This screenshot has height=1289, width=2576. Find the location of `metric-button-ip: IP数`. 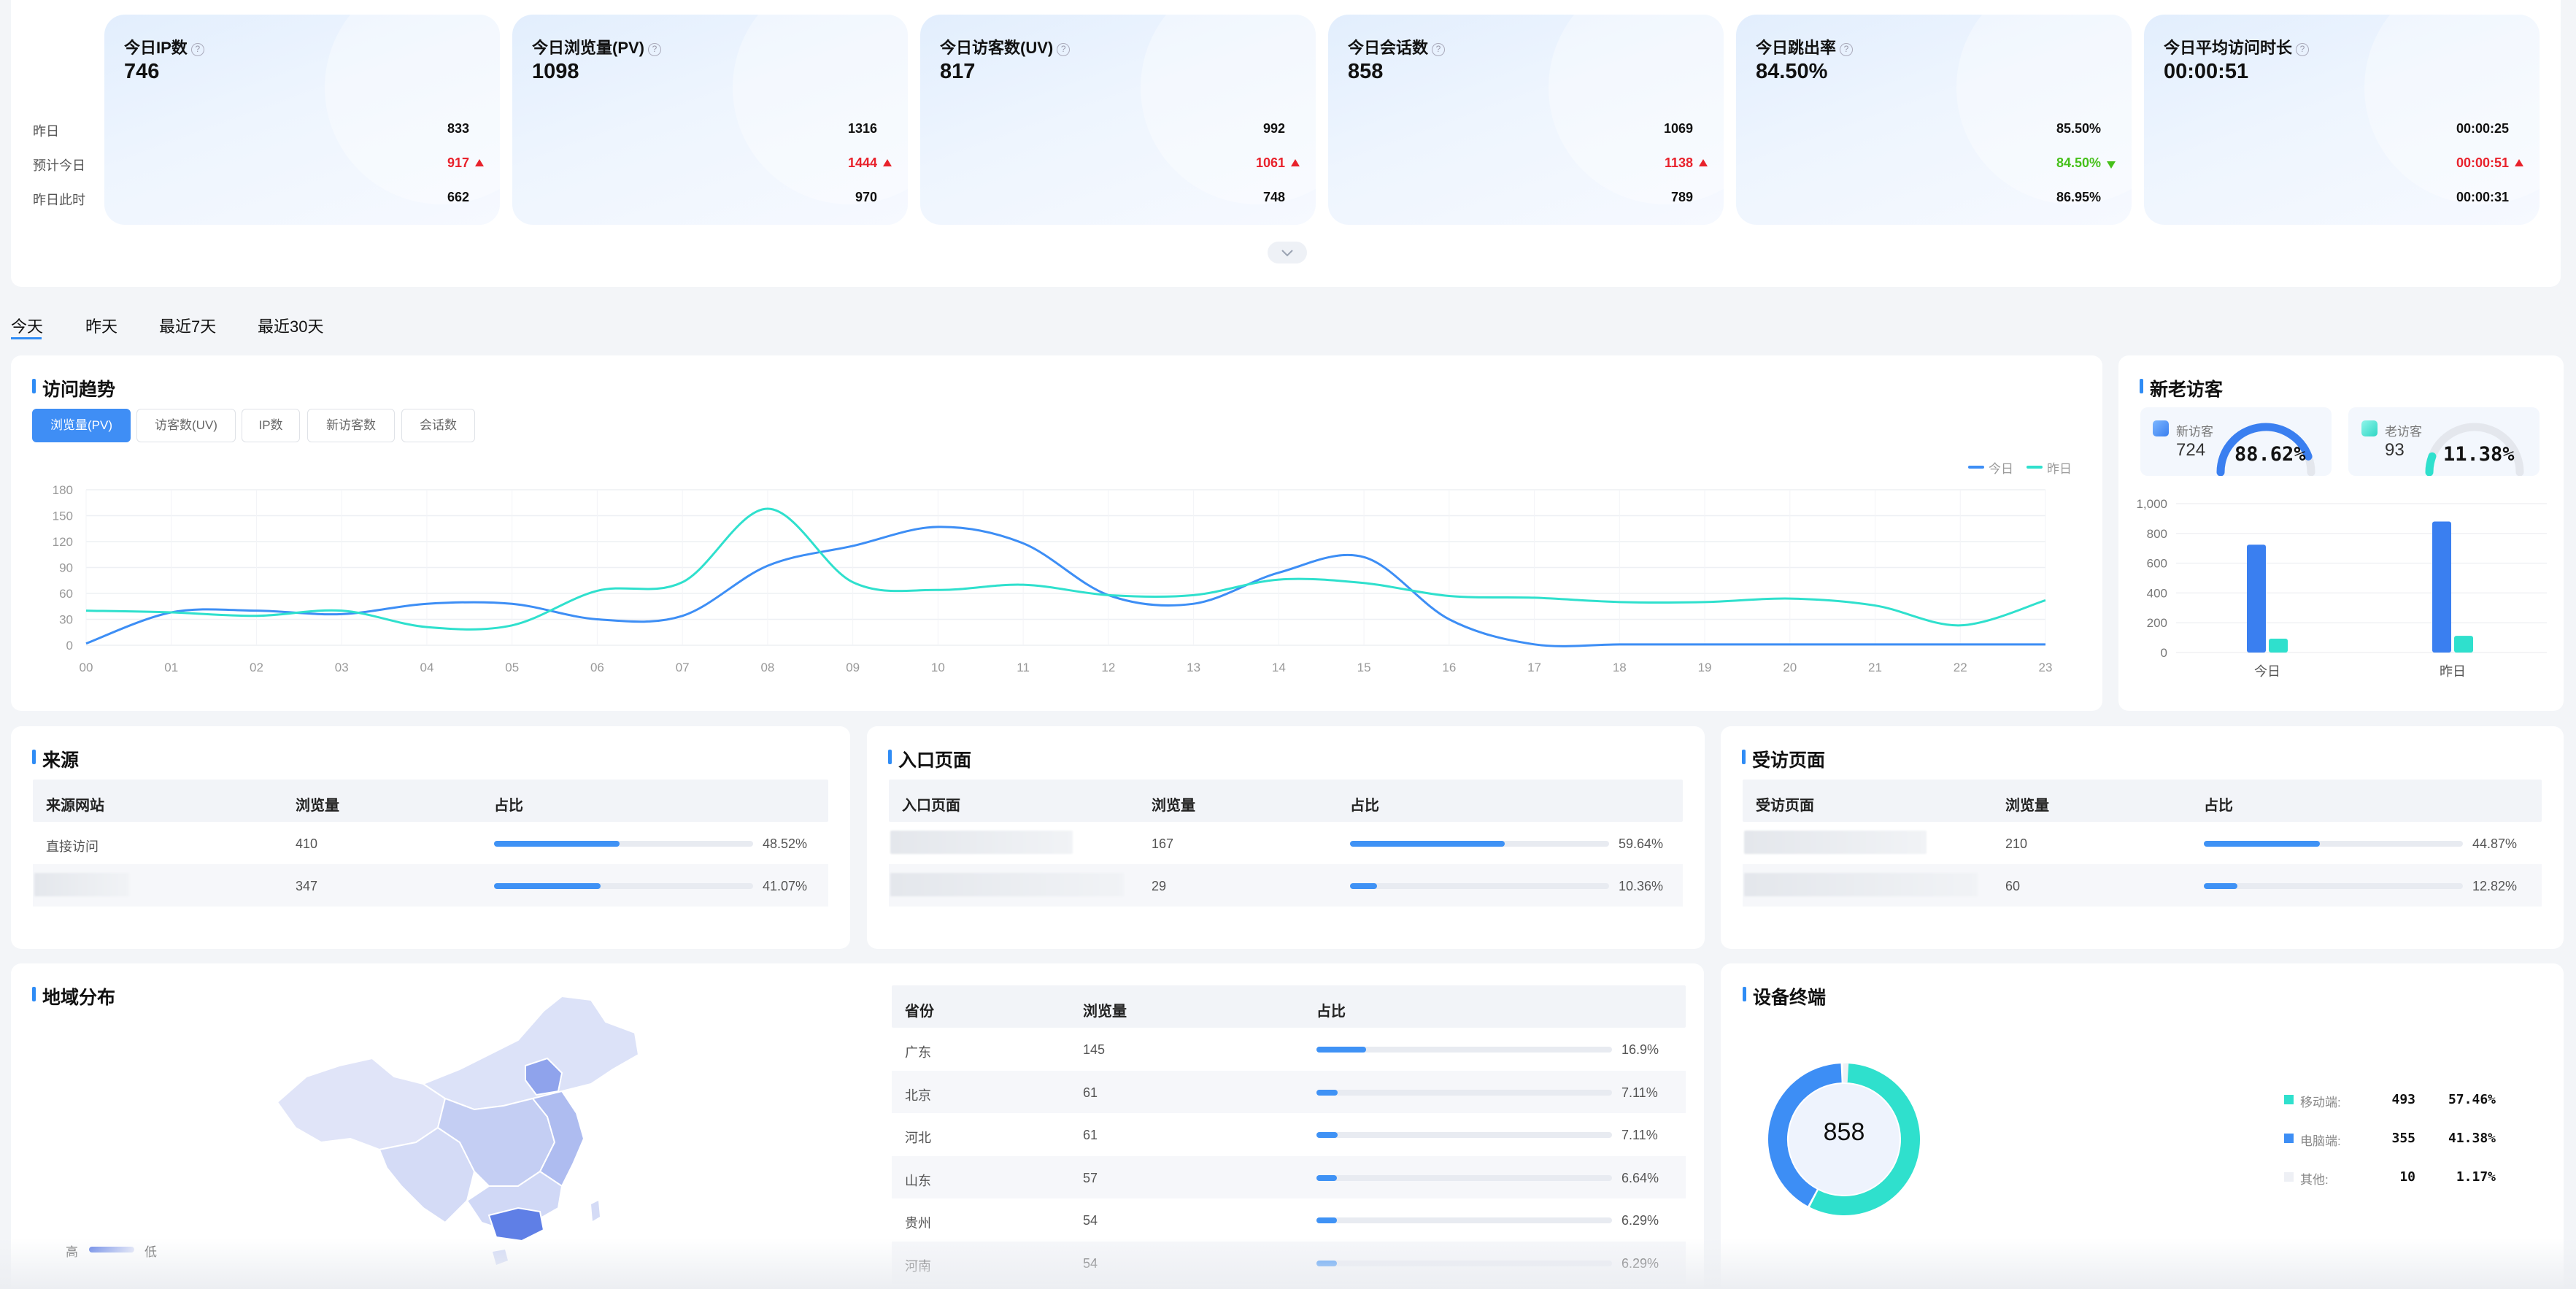

metric-button-ip: IP数 is located at coordinates (271, 425).